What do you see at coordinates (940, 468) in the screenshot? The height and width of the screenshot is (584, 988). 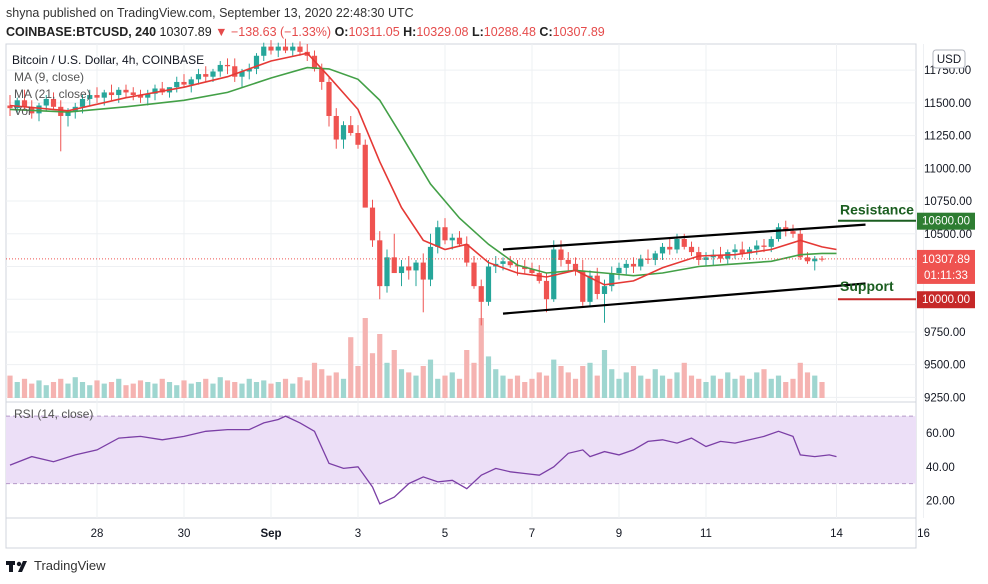 I see `rsi-axis: 20.00 40.00 60.00` at bounding box center [940, 468].